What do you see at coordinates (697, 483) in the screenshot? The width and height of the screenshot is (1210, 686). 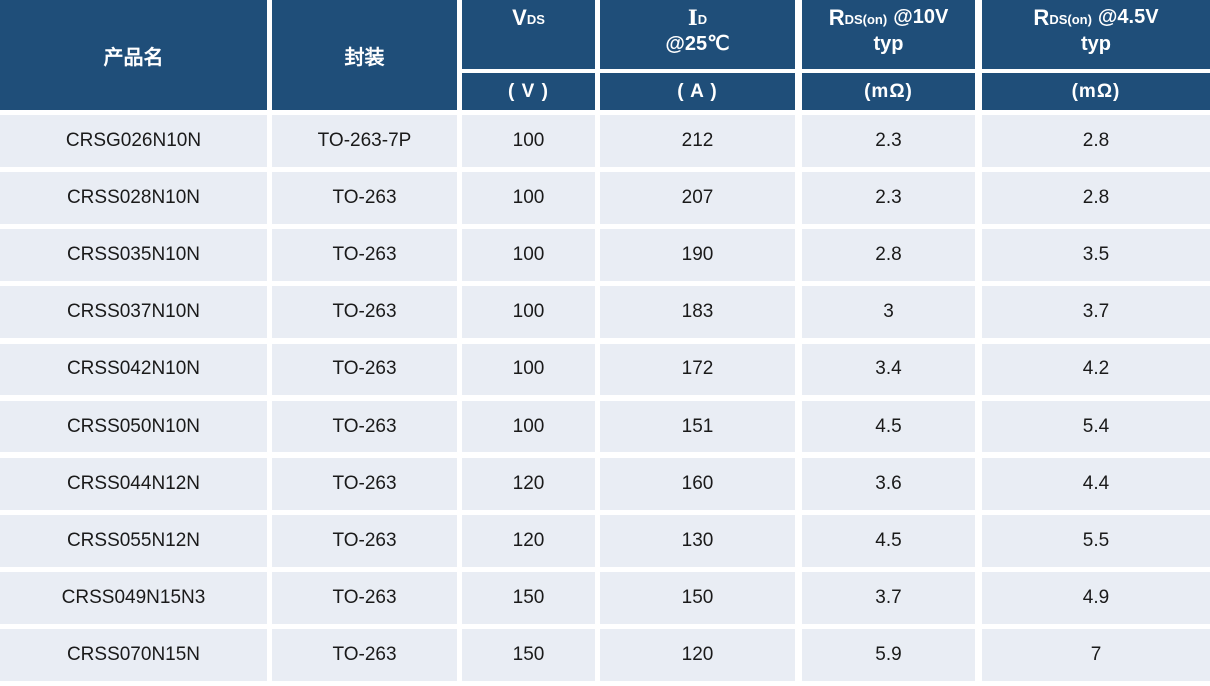 I see `cell-id: 160` at bounding box center [697, 483].